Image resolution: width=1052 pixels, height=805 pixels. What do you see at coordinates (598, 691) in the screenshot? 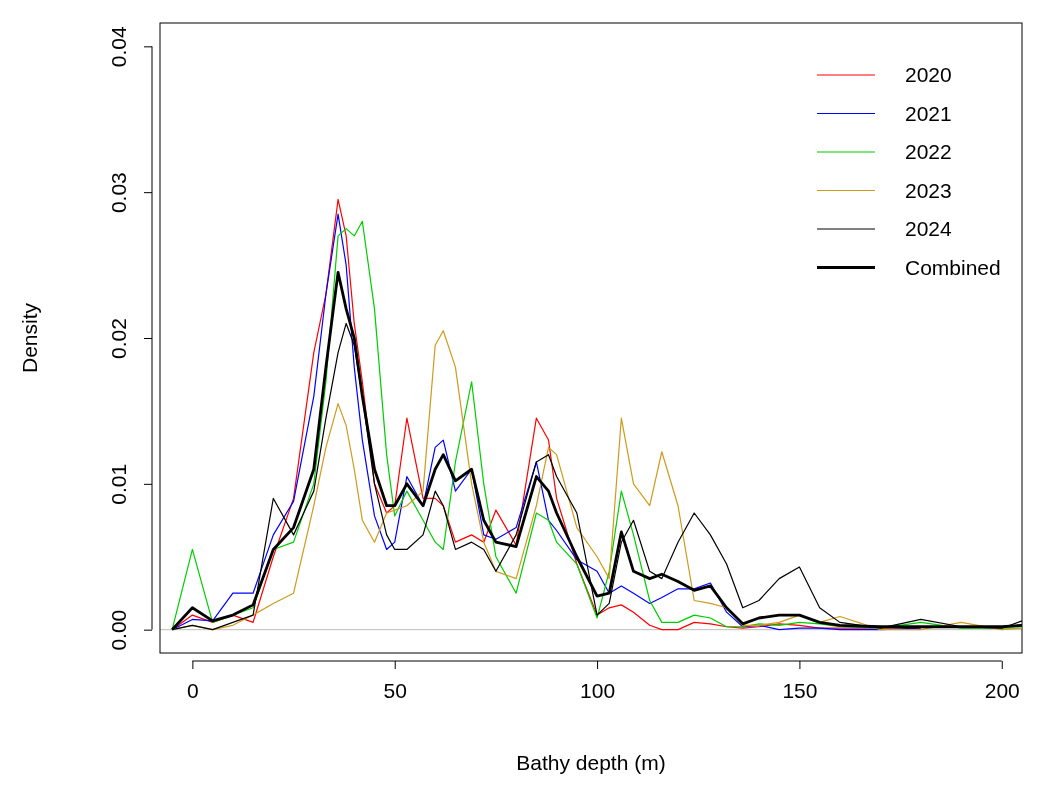
I see `x-tick-label: 100` at bounding box center [598, 691].